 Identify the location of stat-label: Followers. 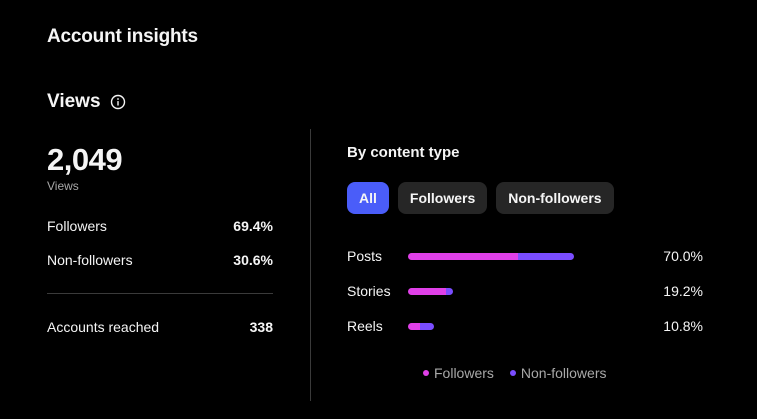
(77, 226).